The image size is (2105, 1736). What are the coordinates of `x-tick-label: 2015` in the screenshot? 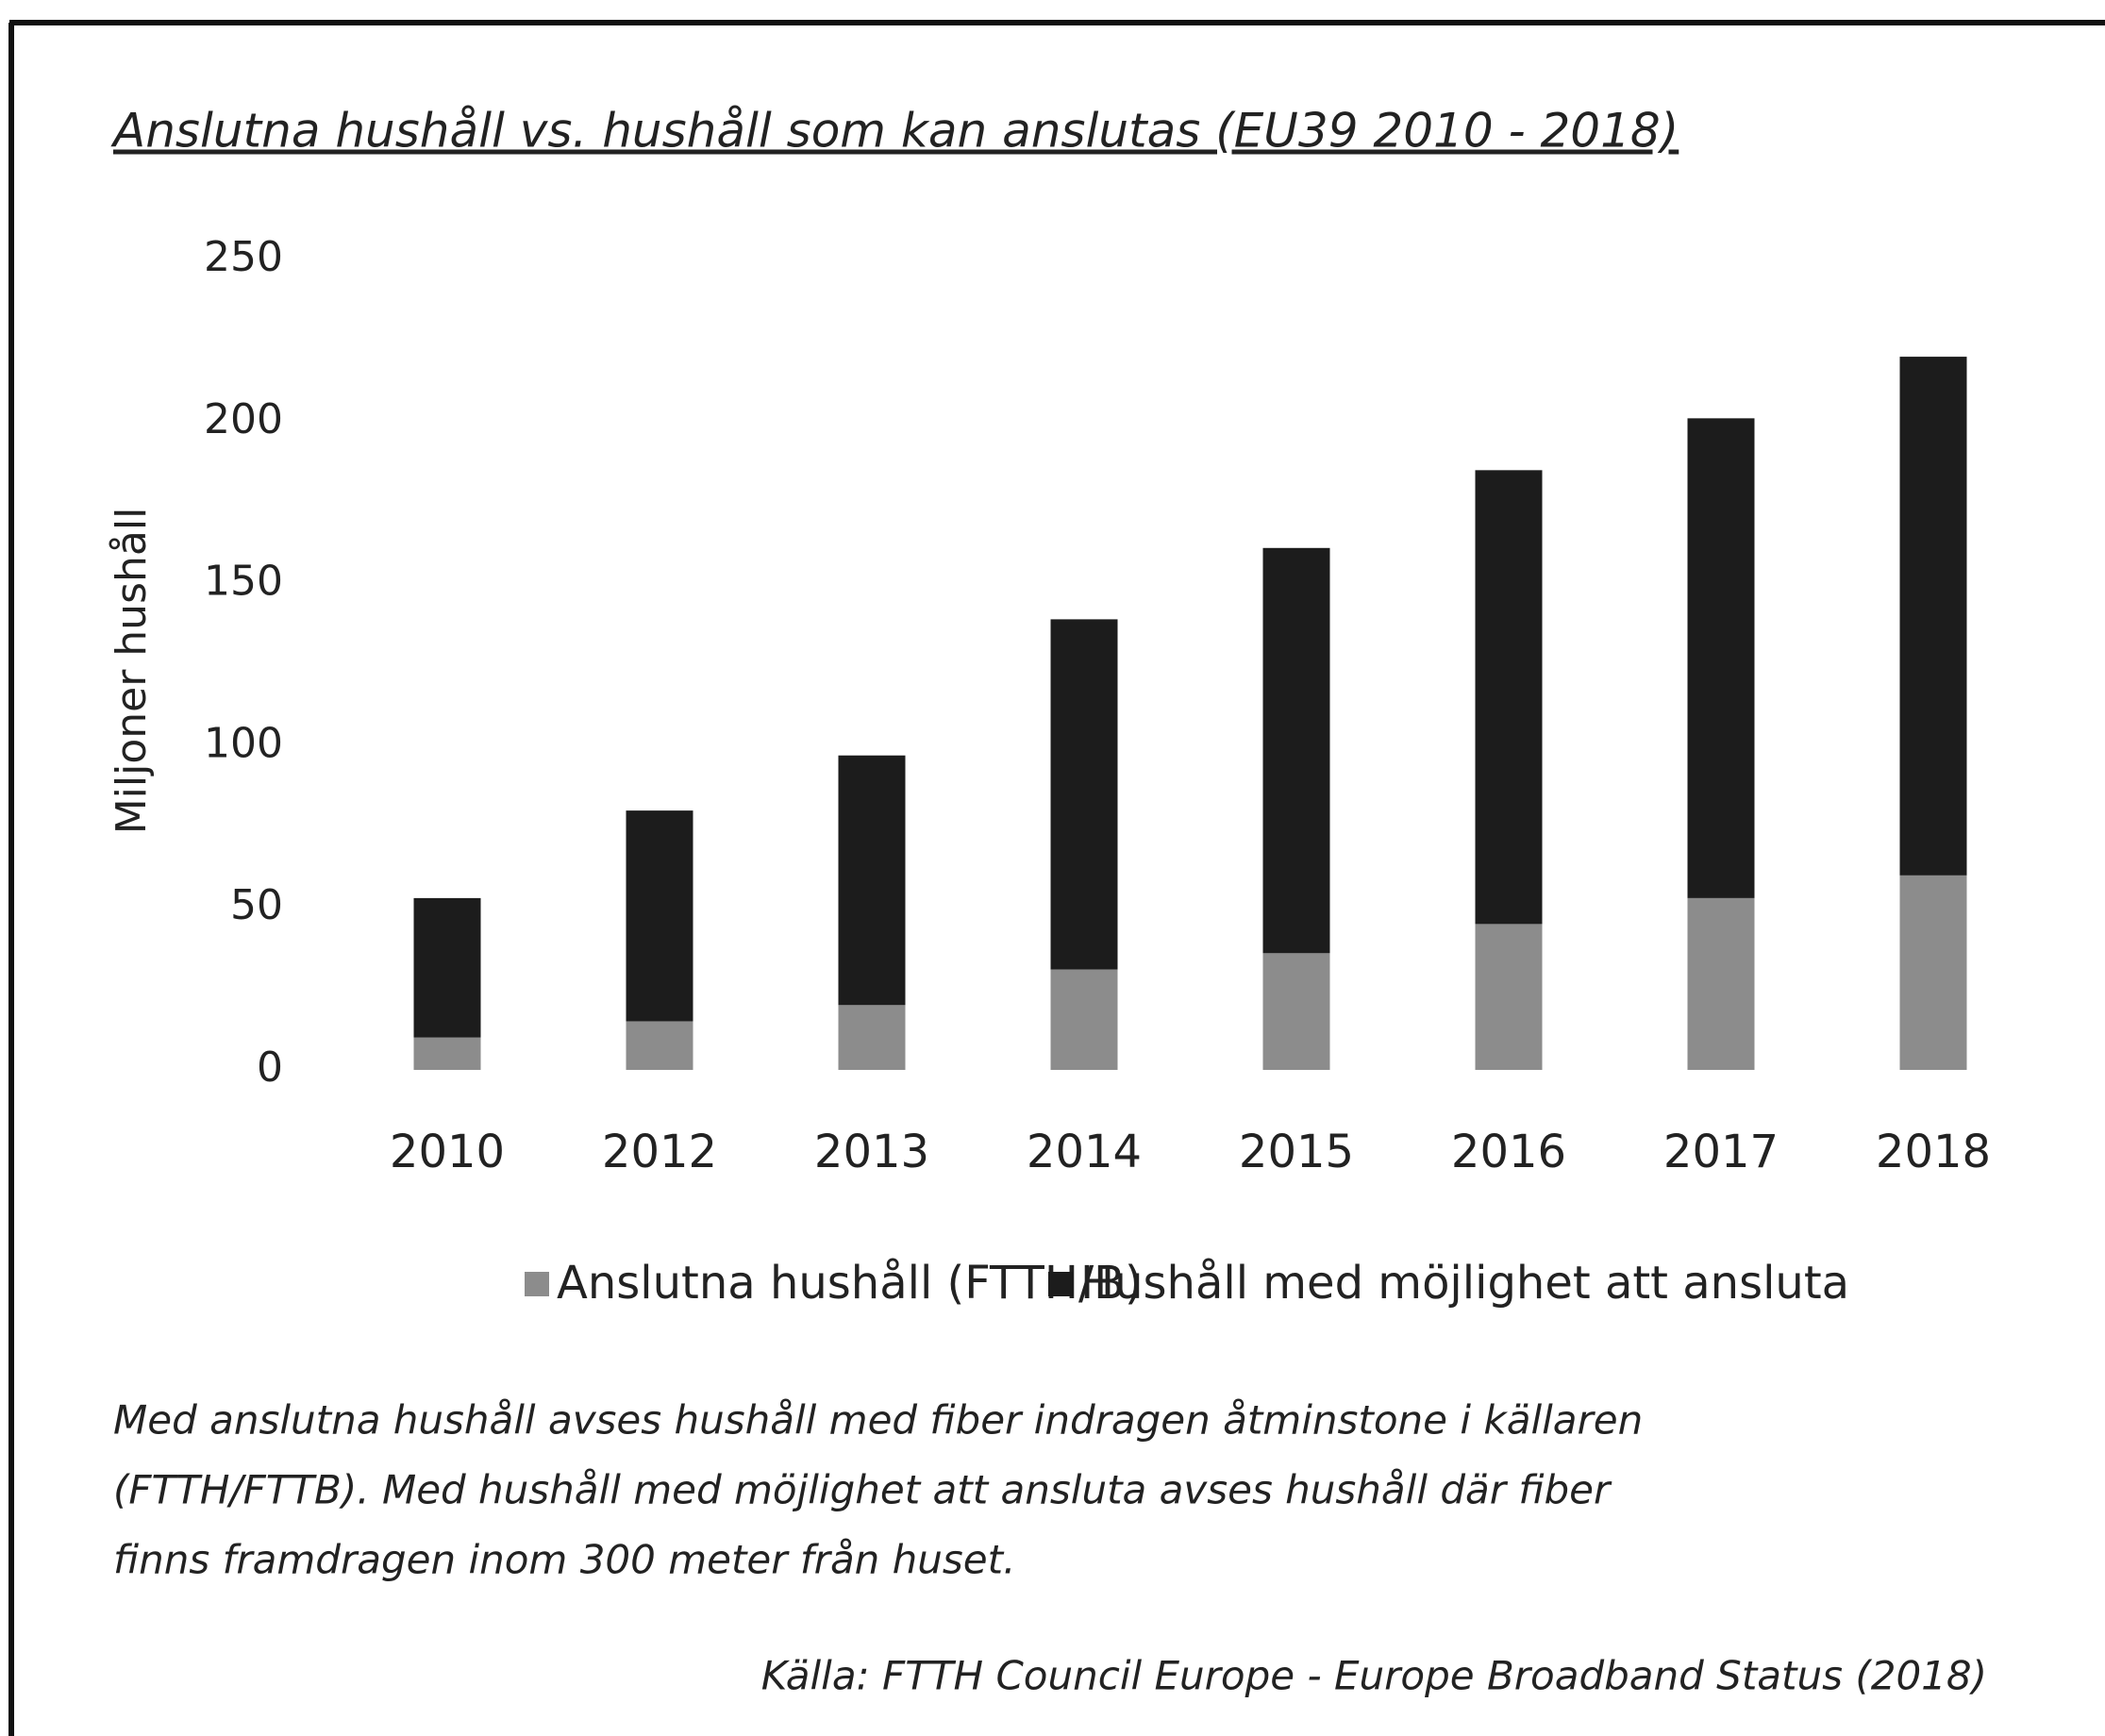 It's located at (1296, 1152).